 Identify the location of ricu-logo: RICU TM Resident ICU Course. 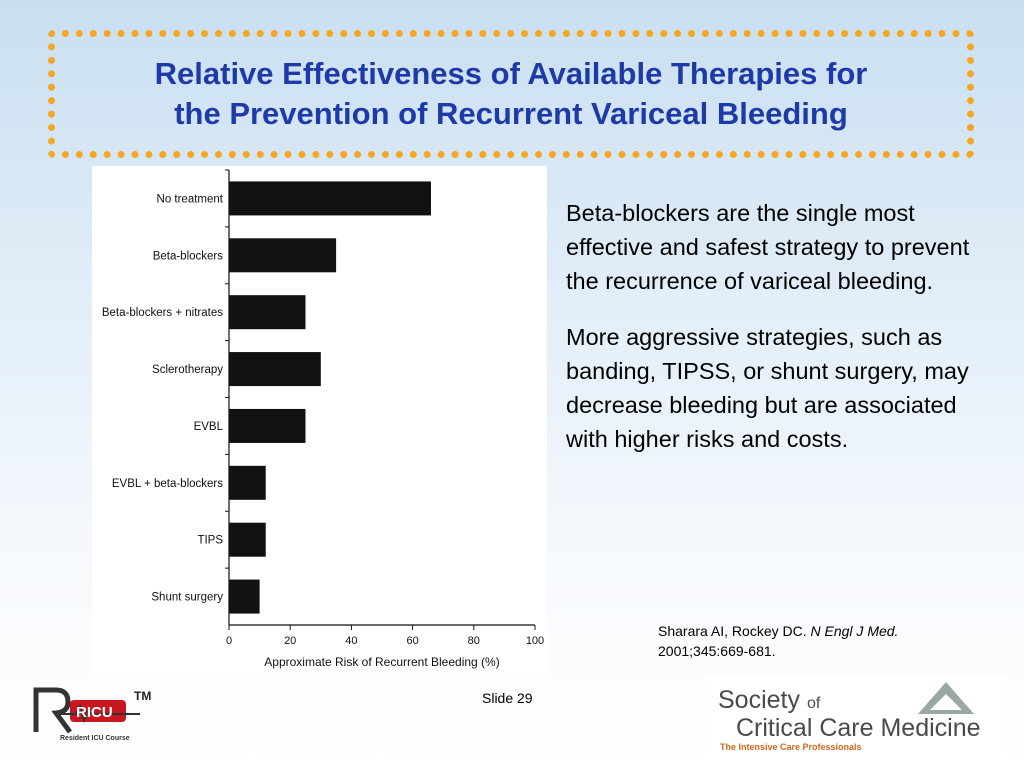
(100, 712).